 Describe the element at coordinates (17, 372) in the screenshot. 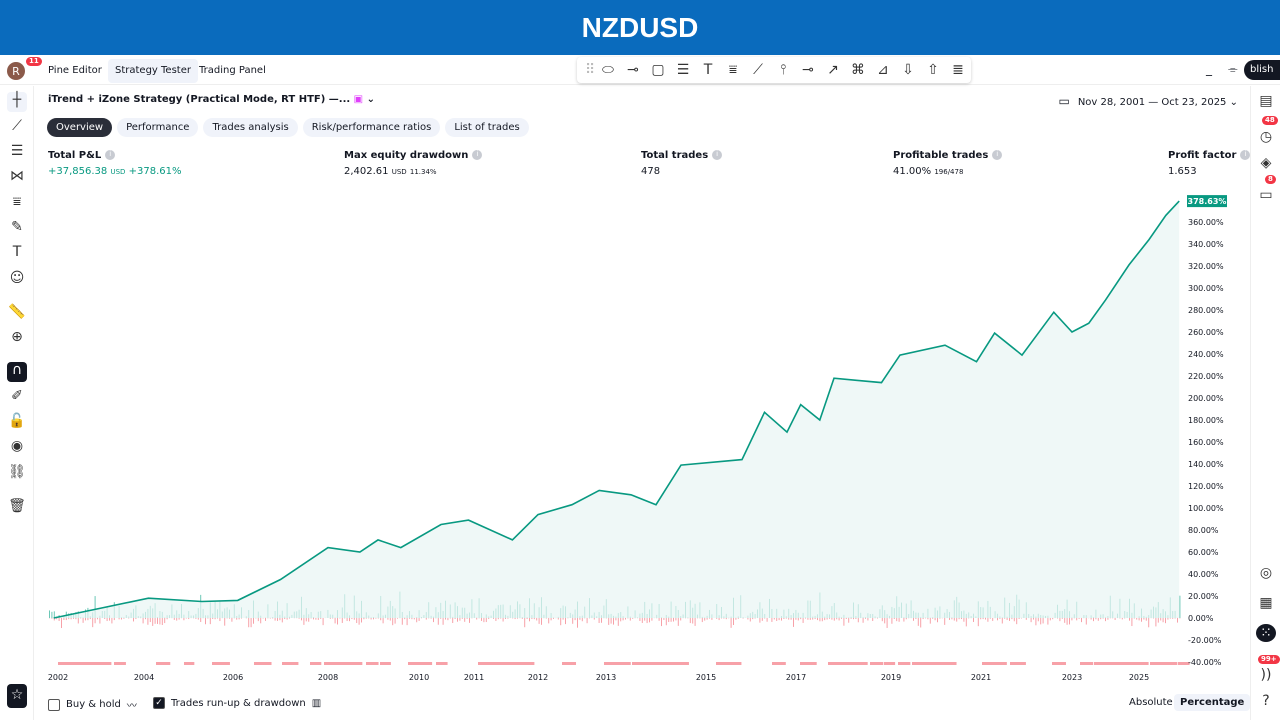

I see `magnet-icon: ∩` at that location.